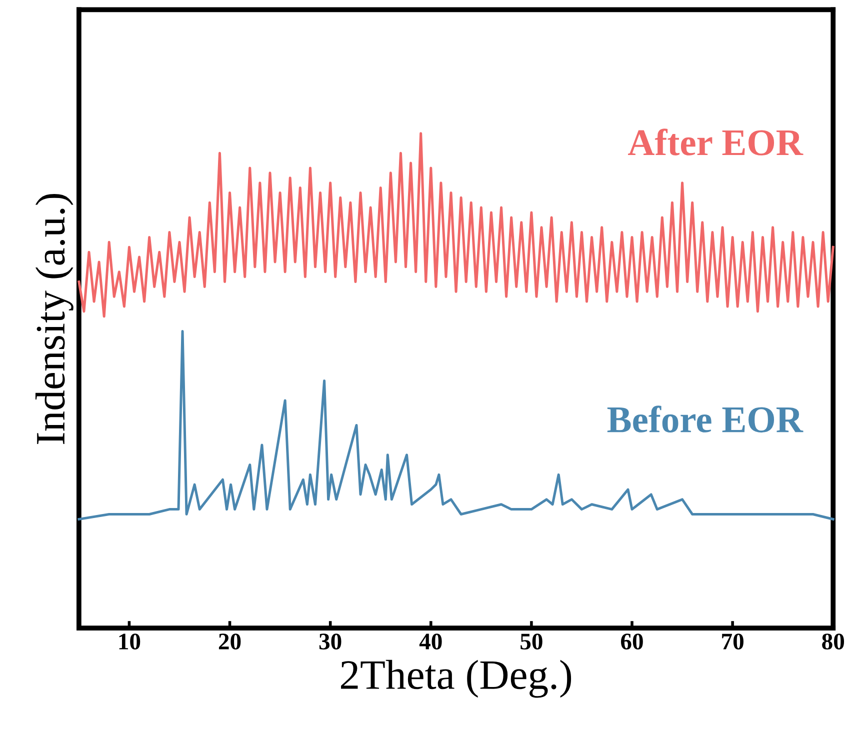 The height and width of the screenshot is (745, 858). I want to click on x-tick-label: 50, so click(531, 642).